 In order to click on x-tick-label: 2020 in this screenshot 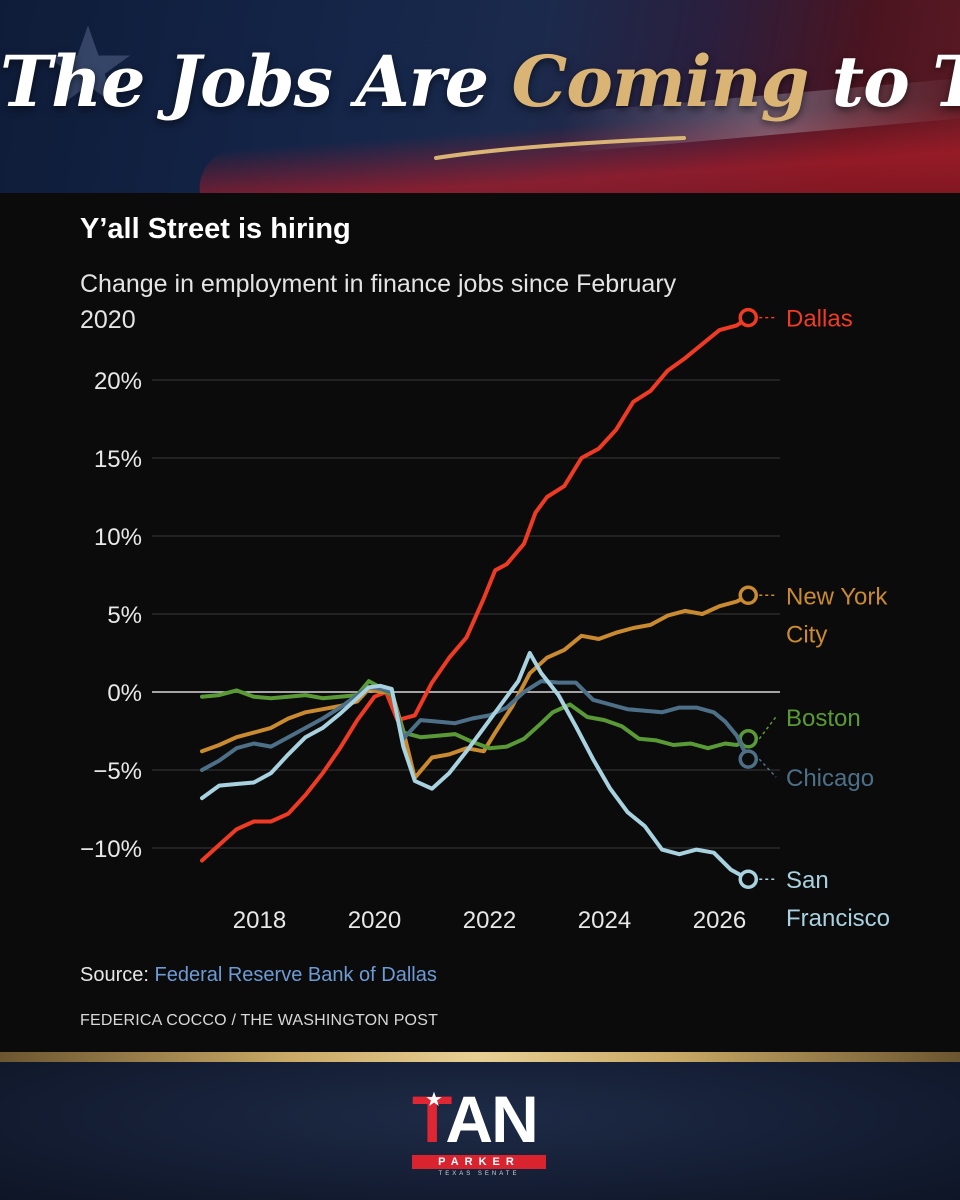, I will do `click(374, 920)`.